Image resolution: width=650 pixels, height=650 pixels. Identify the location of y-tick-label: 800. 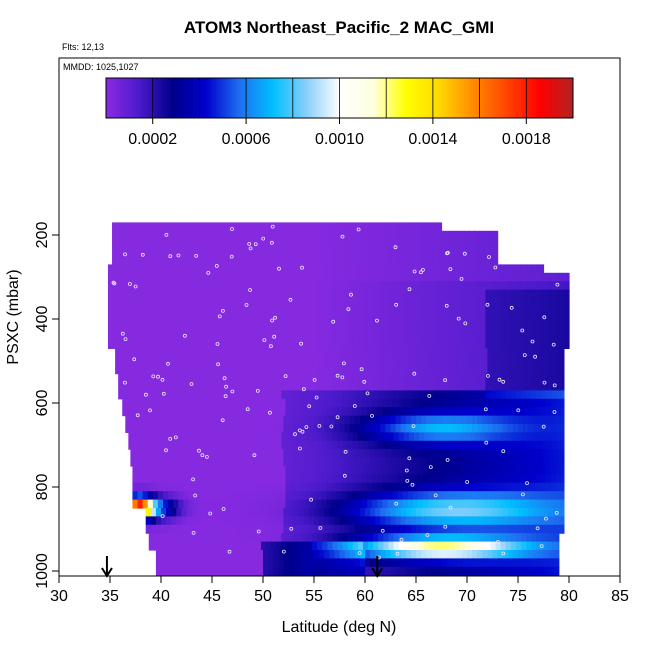
(42, 487).